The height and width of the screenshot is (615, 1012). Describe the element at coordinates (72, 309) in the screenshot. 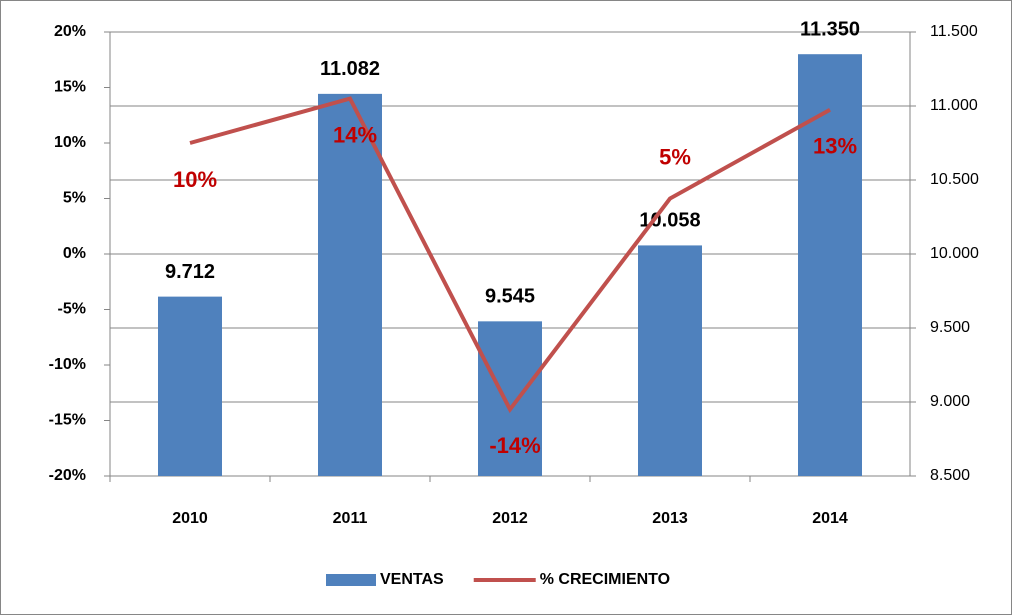

I see `y-tick-label: -5%` at that location.